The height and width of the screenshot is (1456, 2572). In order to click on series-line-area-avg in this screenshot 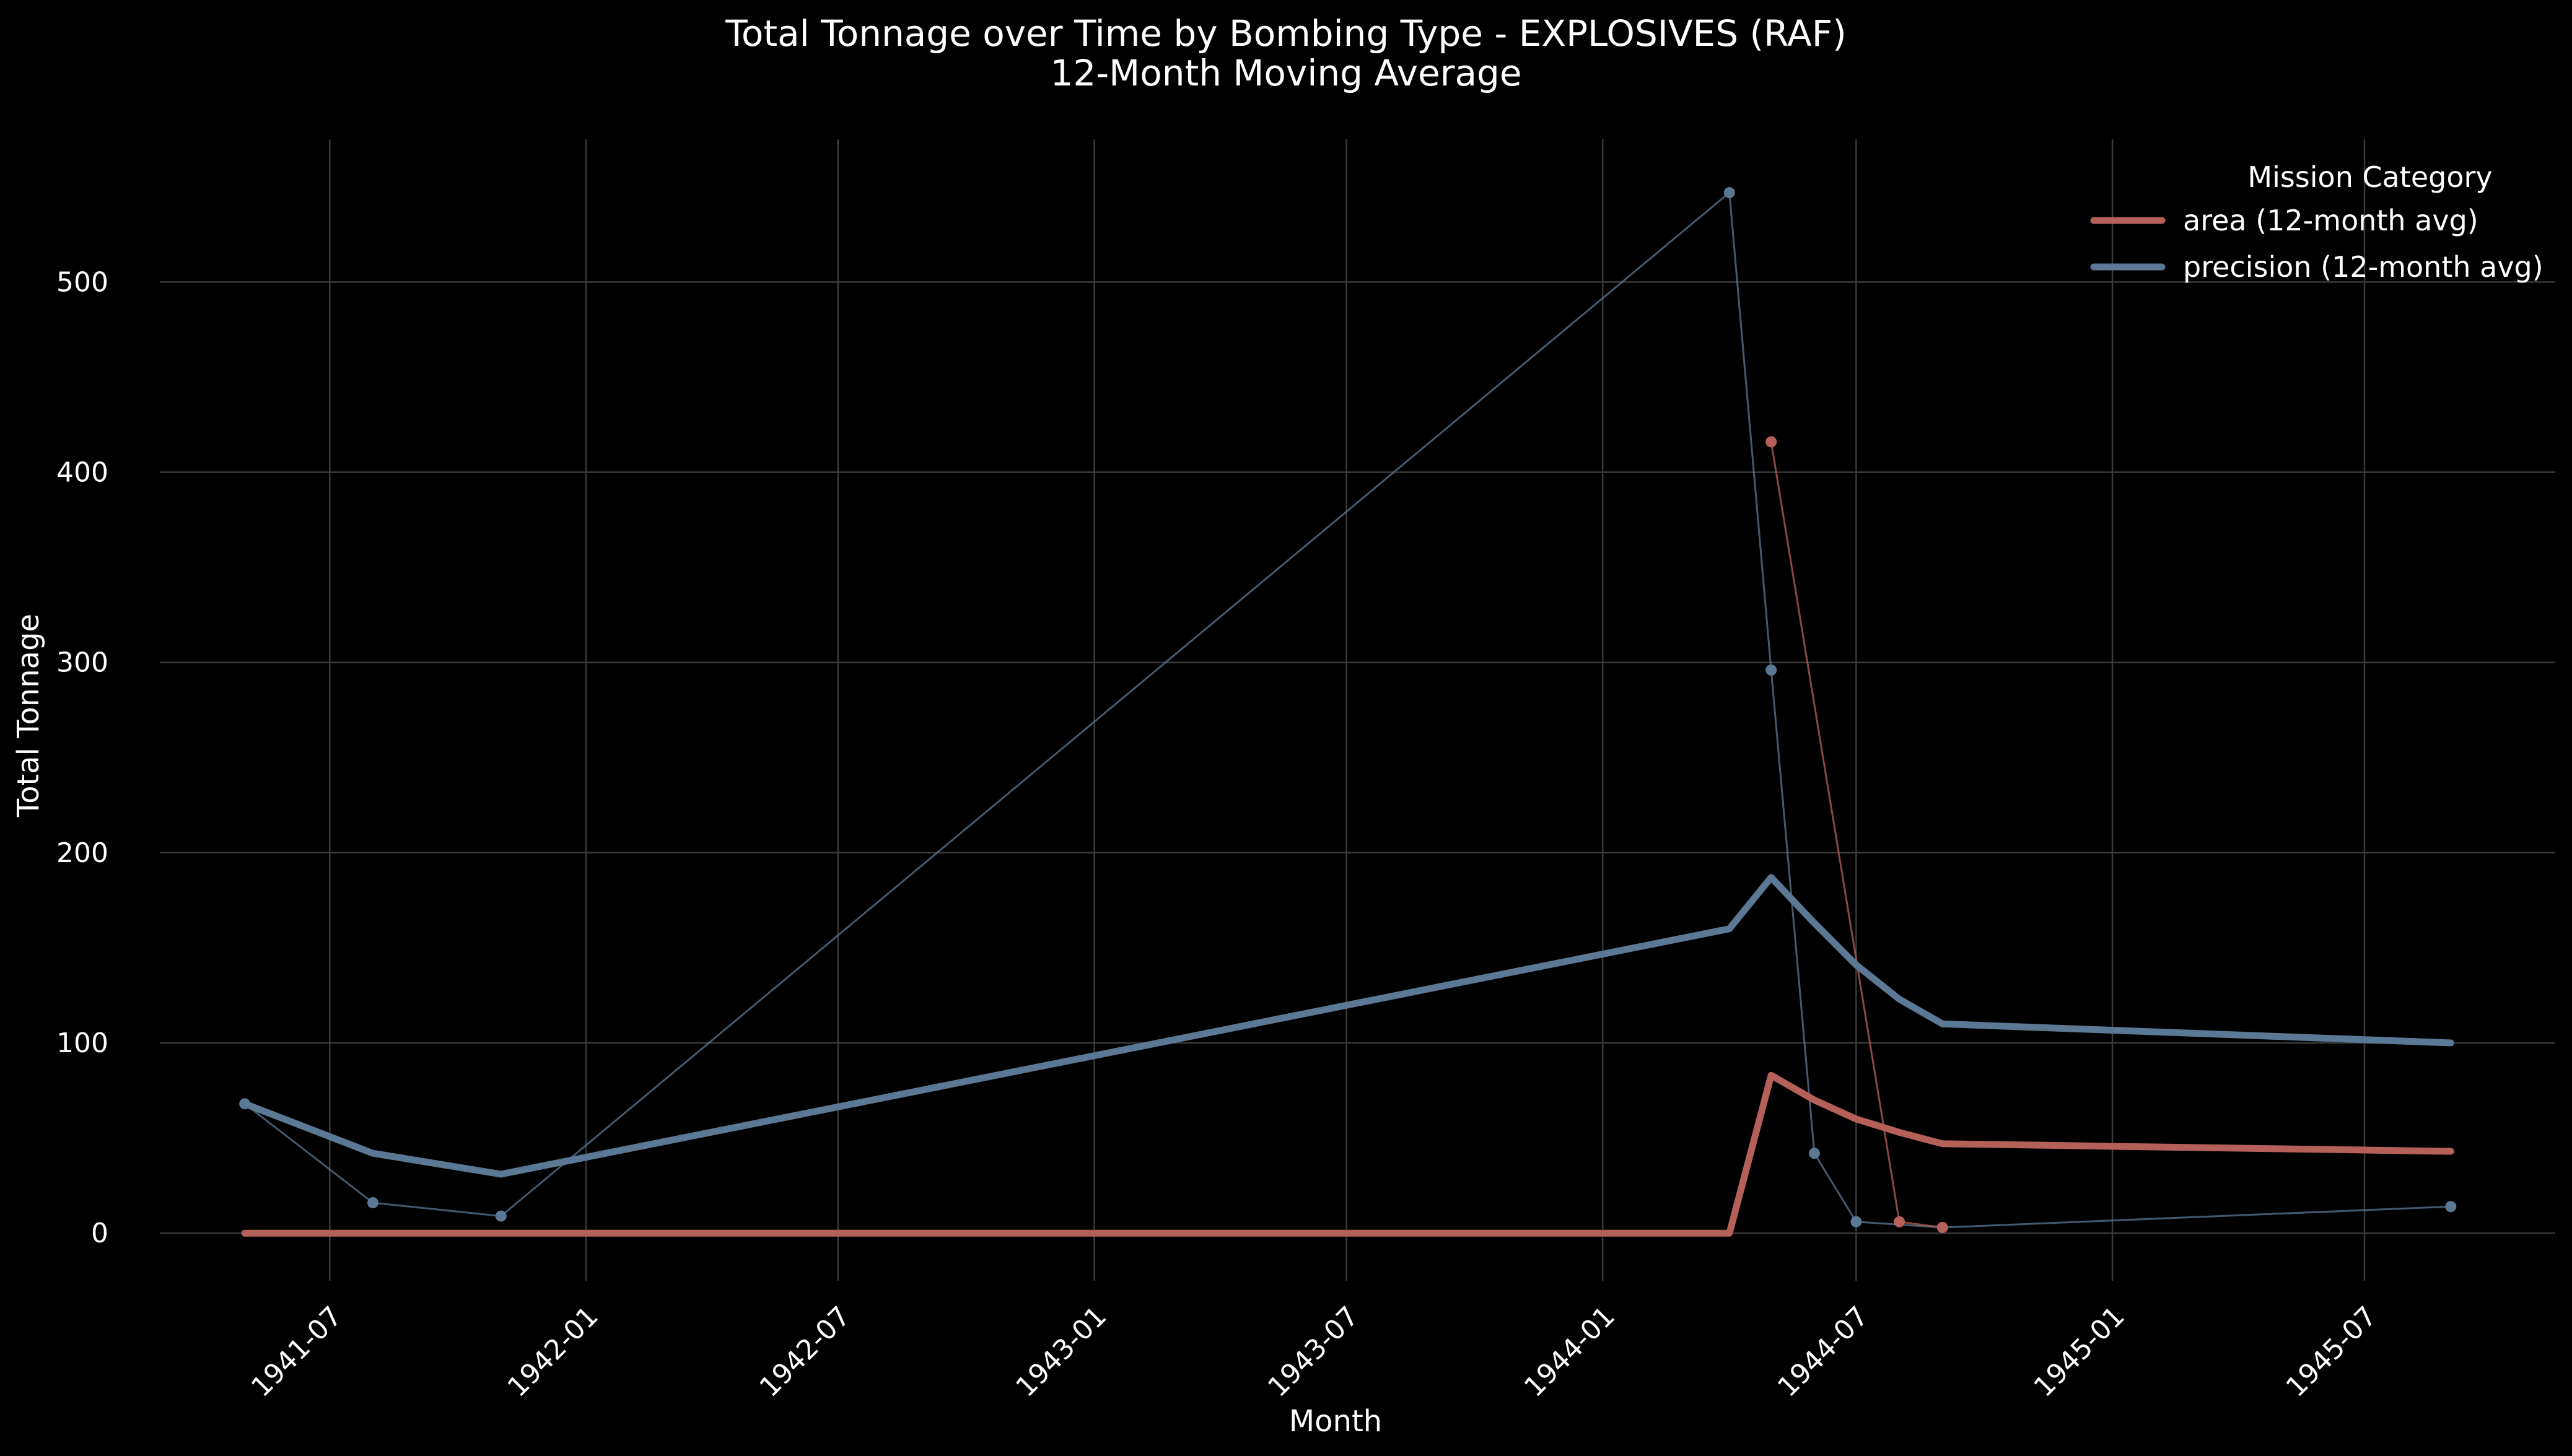, I will do `click(1347, 1154)`.